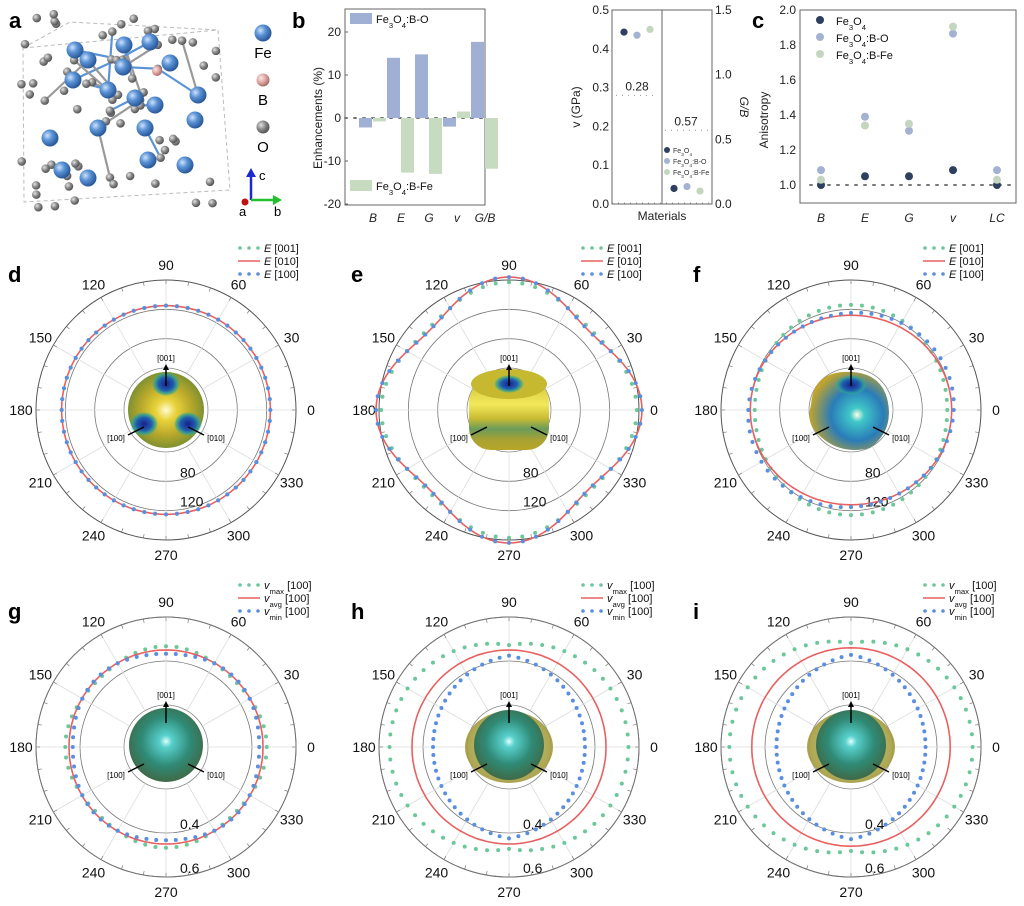 The height and width of the screenshot is (906, 1024). What do you see at coordinates (821, 218) in the screenshot?
I see `x-tick-label: B` at bounding box center [821, 218].